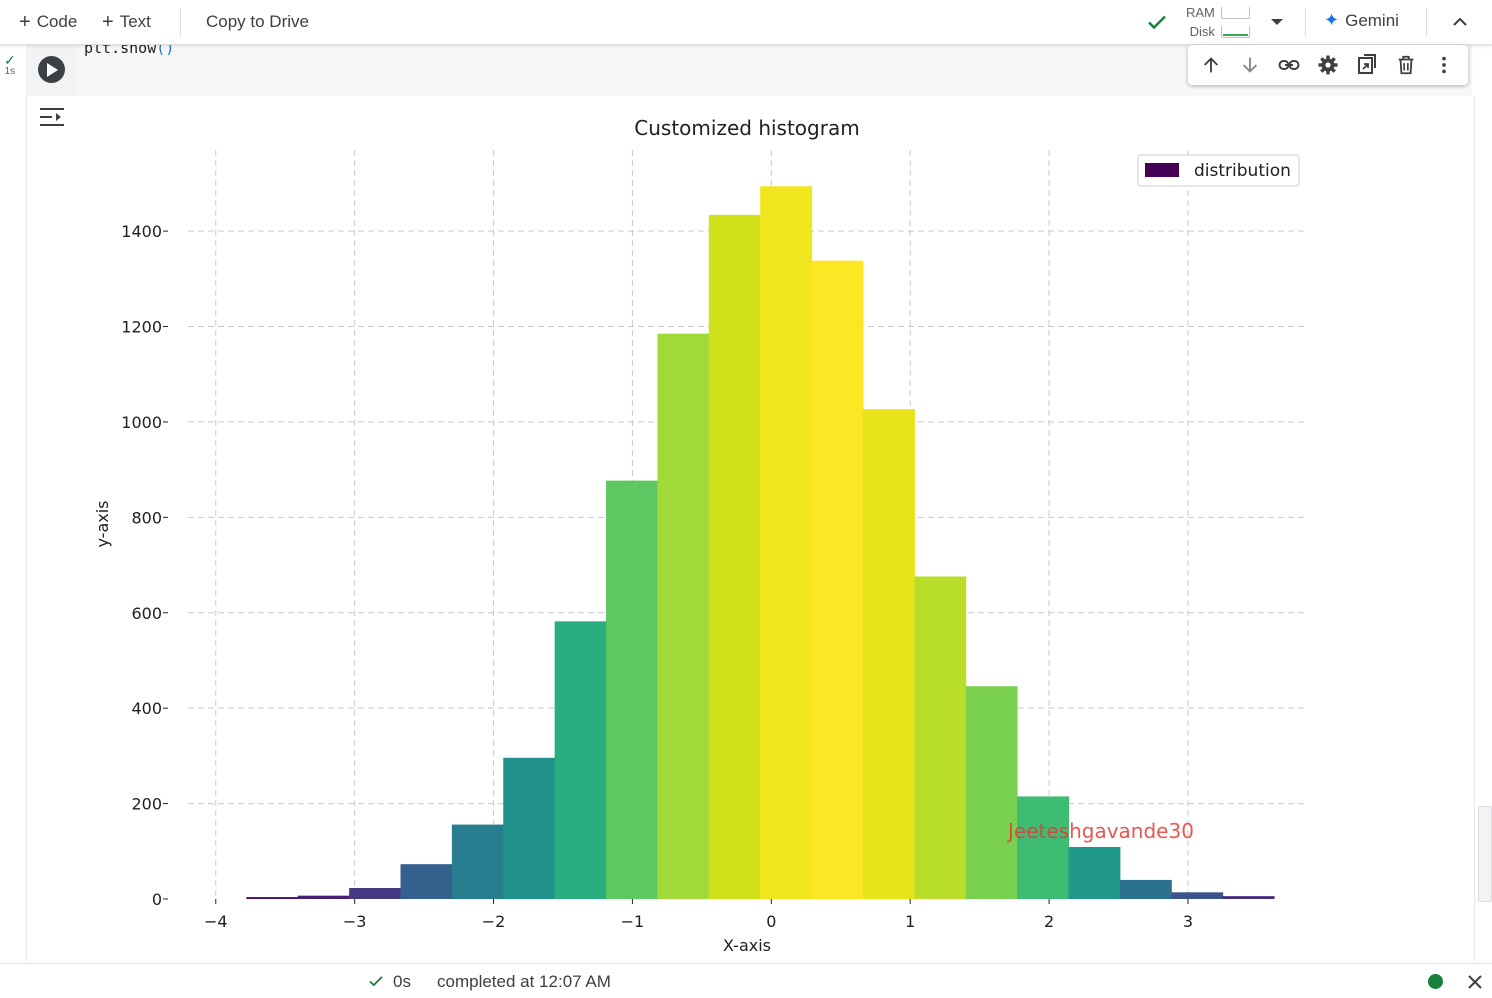 Image resolution: width=1492 pixels, height=998 pixels. Describe the element at coordinates (1235, 12) in the screenshot. I see `ram-bar` at that location.